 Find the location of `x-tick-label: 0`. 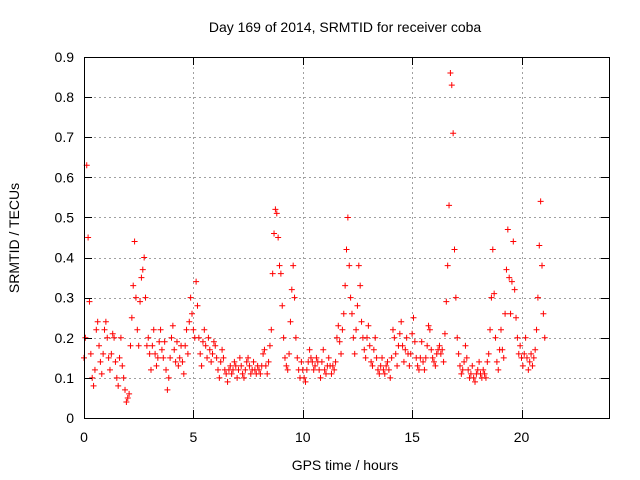

x-tick-label: 0 is located at coordinates (84, 437).